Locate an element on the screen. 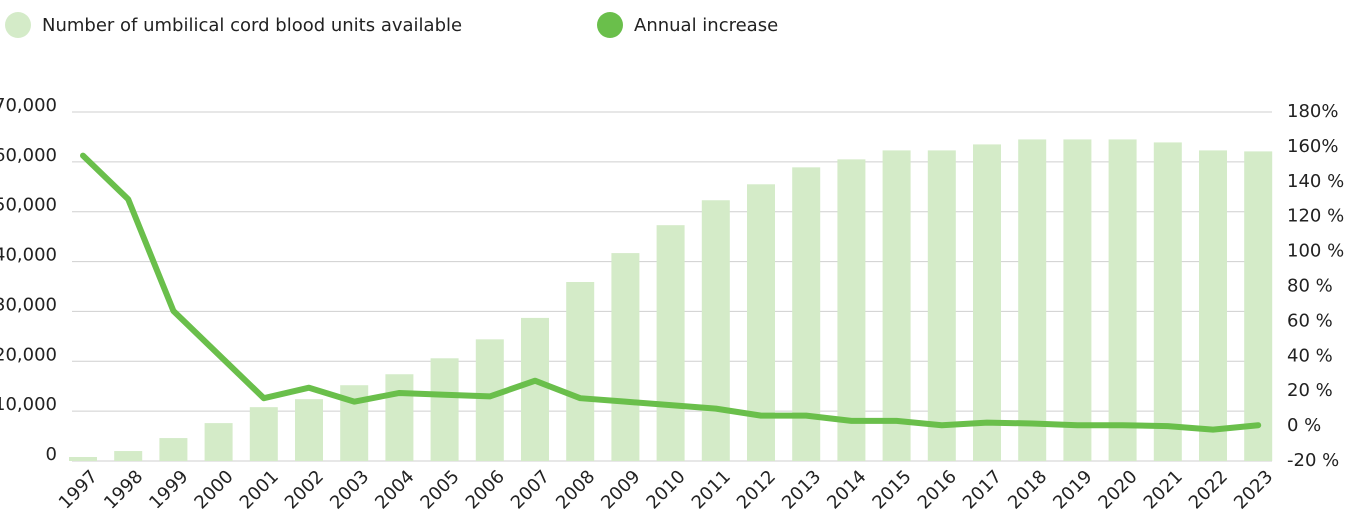 This screenshot has height=523, width=1359. x-tick-label: 2017 is located at coordinates (982, 489).